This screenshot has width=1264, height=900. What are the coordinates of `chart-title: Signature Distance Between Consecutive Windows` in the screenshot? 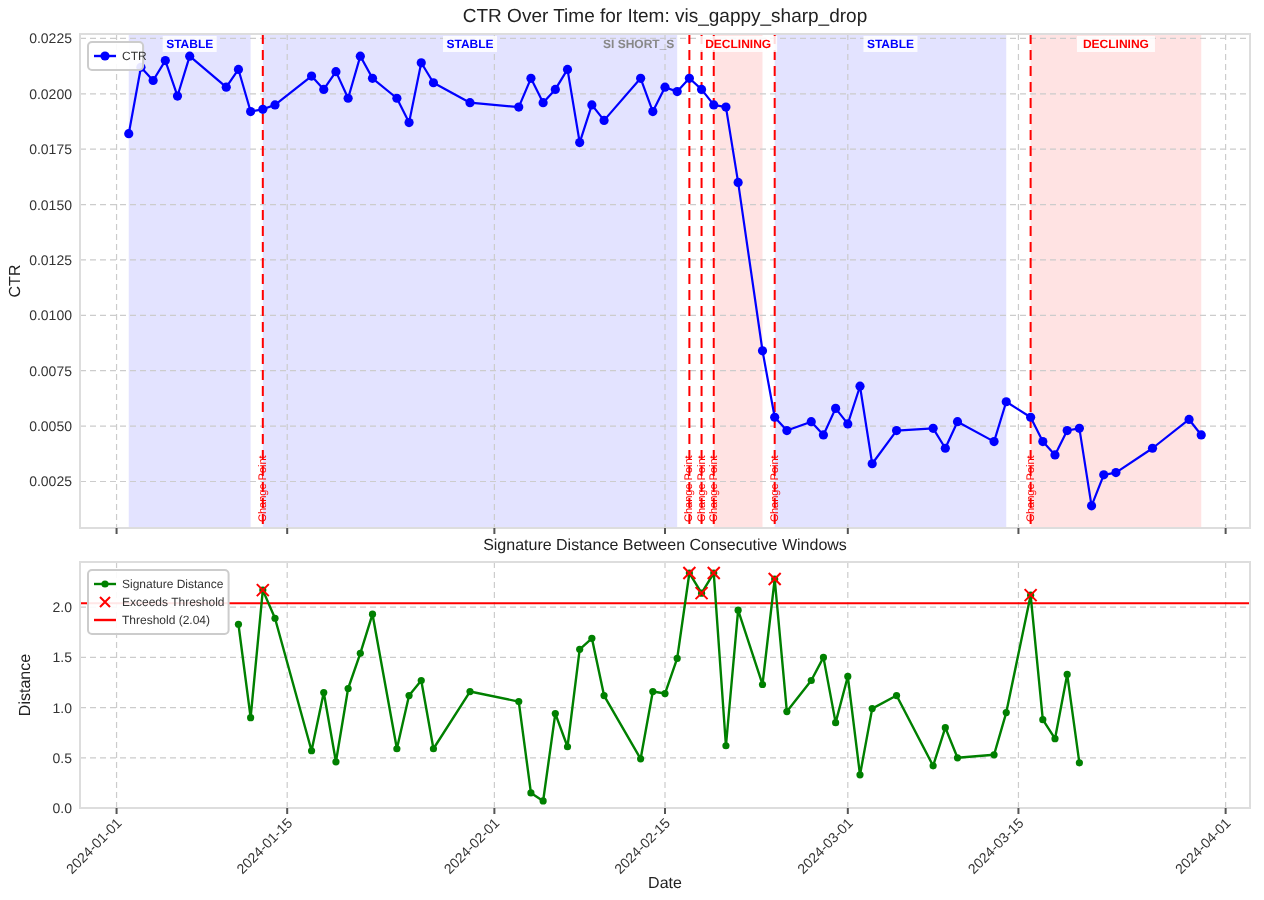 It's located at (665, 545).